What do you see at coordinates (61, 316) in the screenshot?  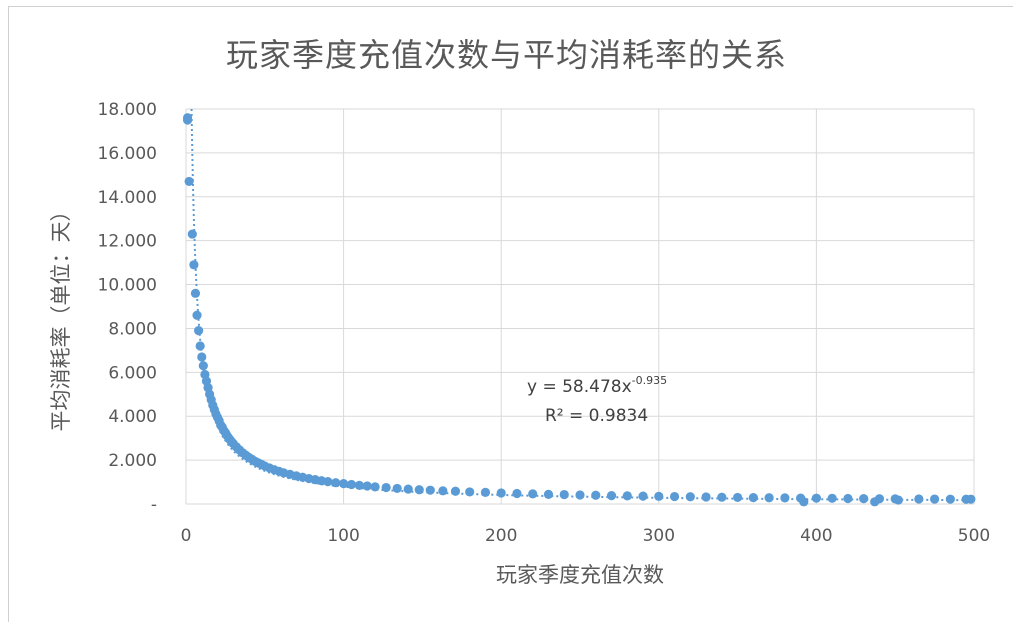 I see `y-axis-title: 平均消耗率（单位：天）` at bounding box center [61, 316].